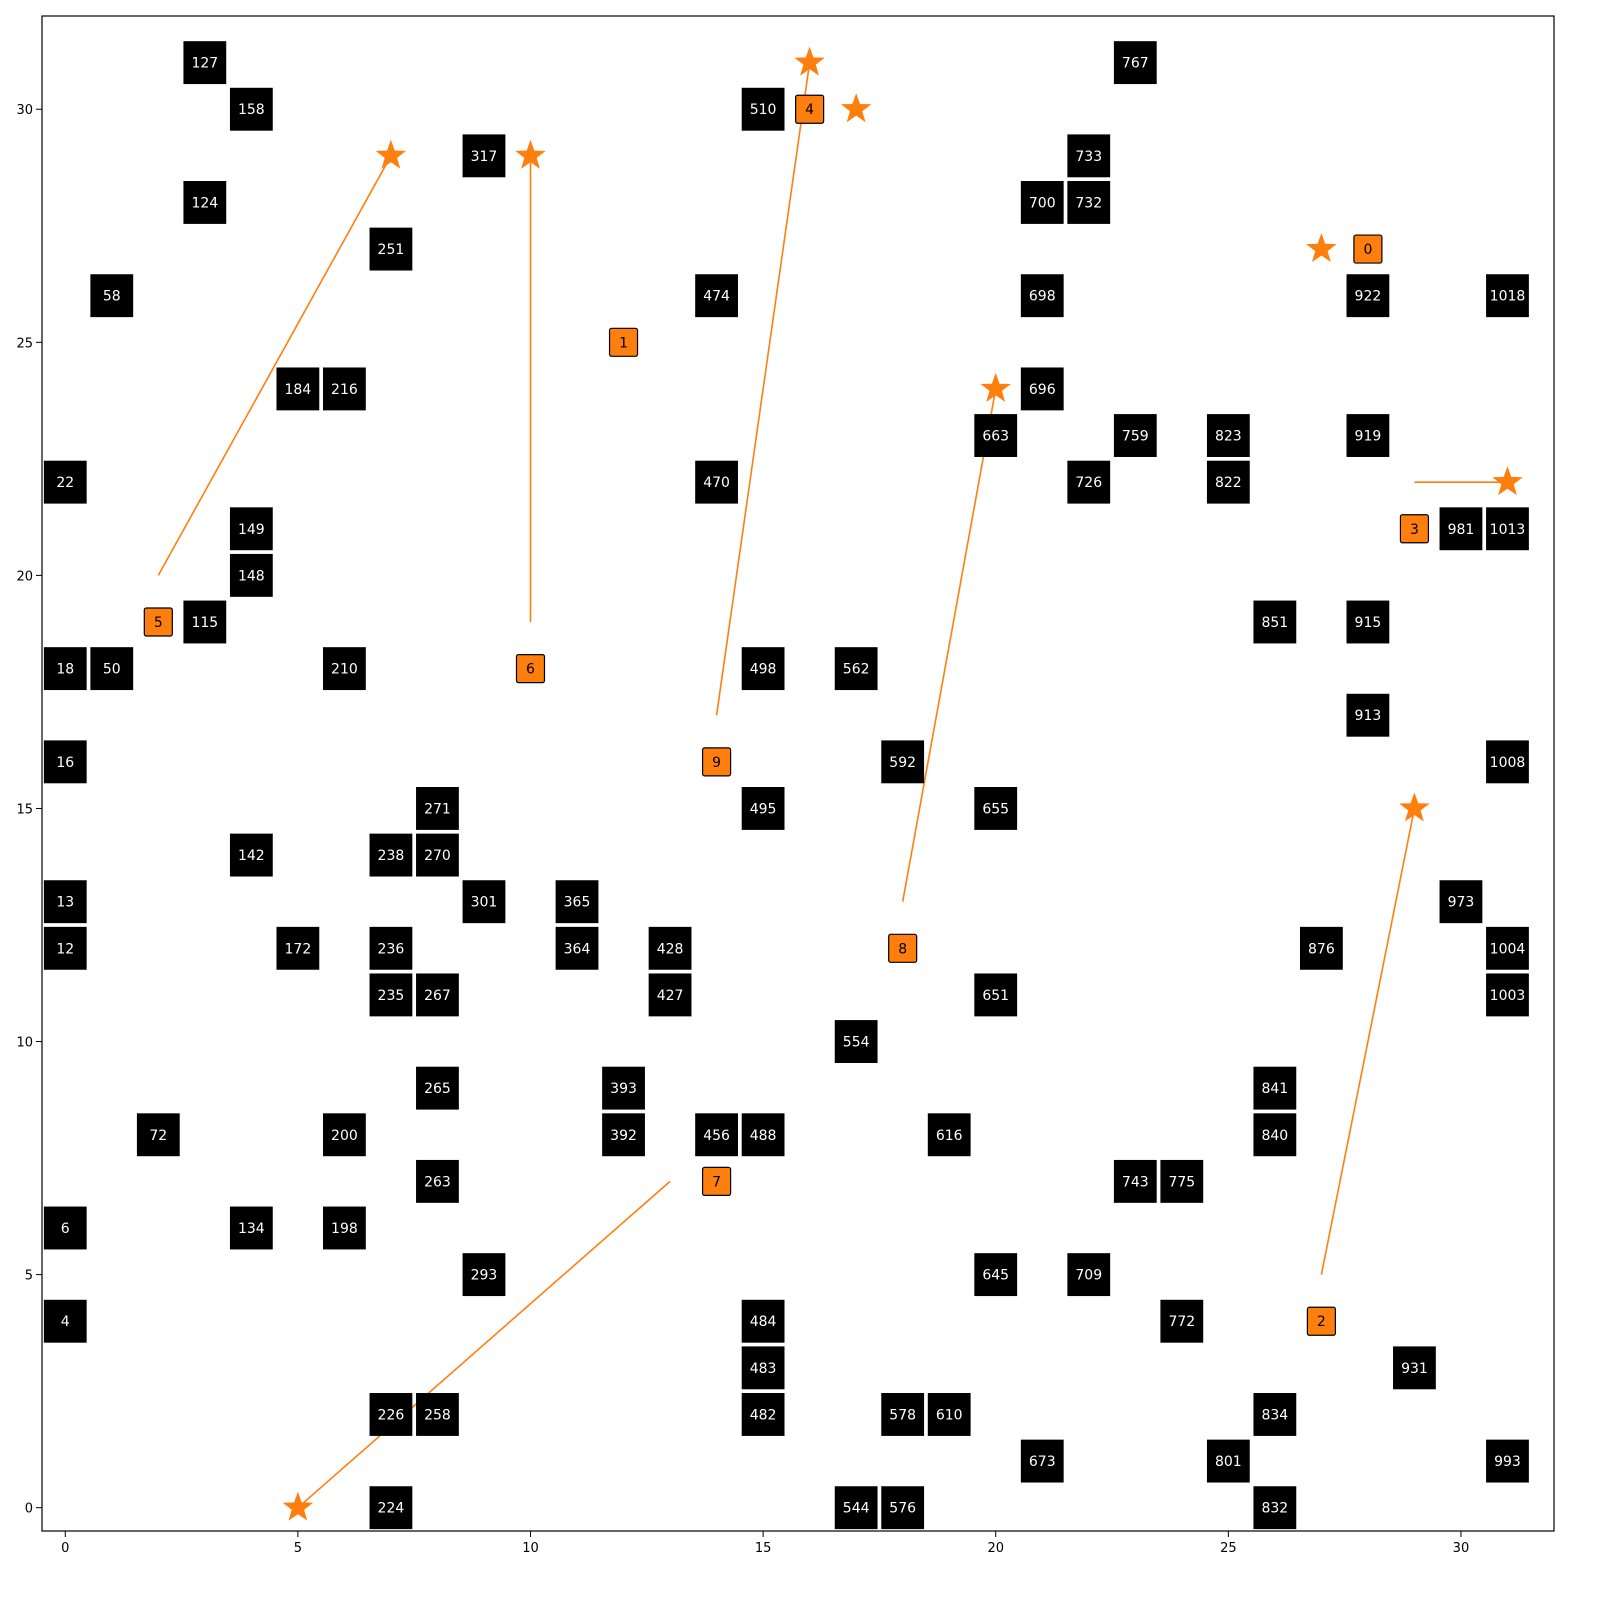  I want to click on obstacle-label: 822, so click(1228, 483).